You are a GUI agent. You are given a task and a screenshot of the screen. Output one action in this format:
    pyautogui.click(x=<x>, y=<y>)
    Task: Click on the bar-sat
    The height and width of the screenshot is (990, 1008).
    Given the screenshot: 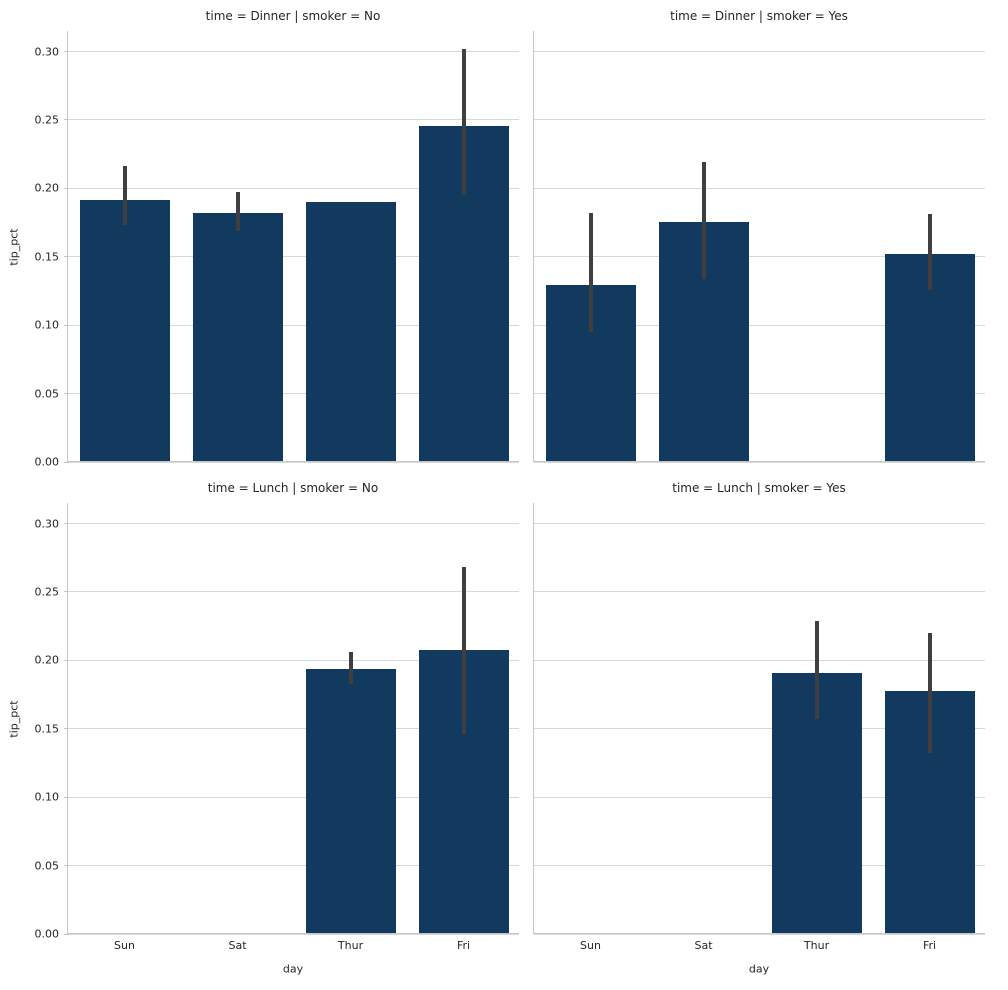 What is the action you would take?
    pyautogui.click(x=237, y=337)
    